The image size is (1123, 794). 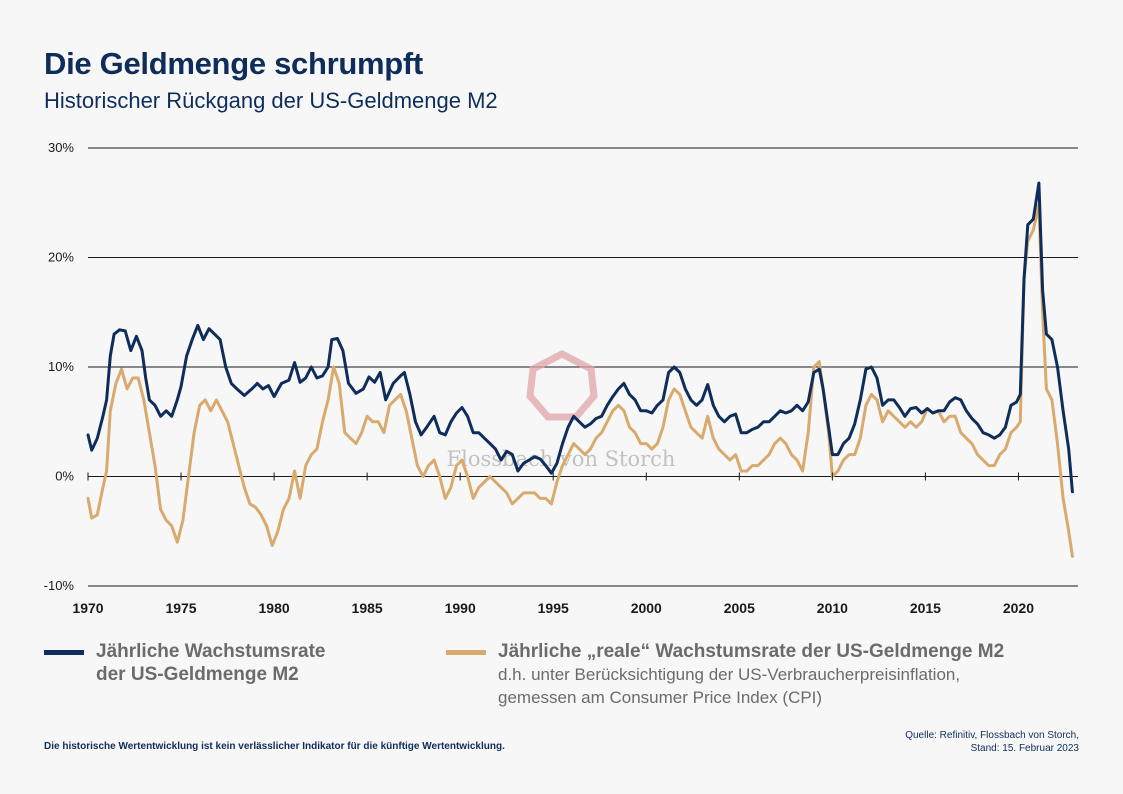 I want to click on legend-label-real-3: gemessen am Consumer Price Index (CPI), so click(x=660, y=697).